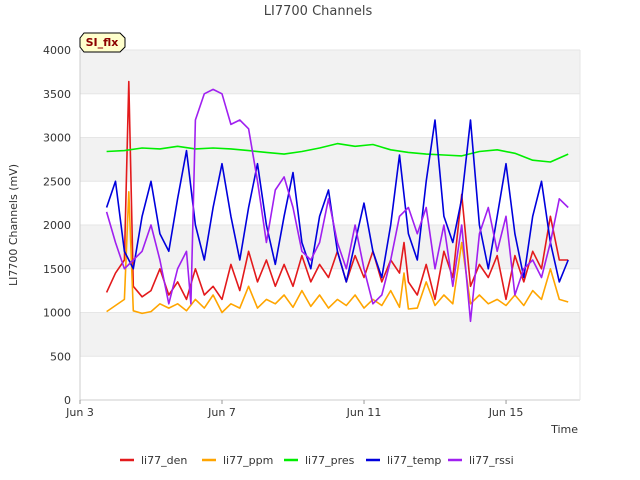 Image resolution: width=640 pixels, height=480 pixels. Describe the element at coordinates (318, 11) in the screenshot. I see `chart-title: LI7700 Channels` at that location.